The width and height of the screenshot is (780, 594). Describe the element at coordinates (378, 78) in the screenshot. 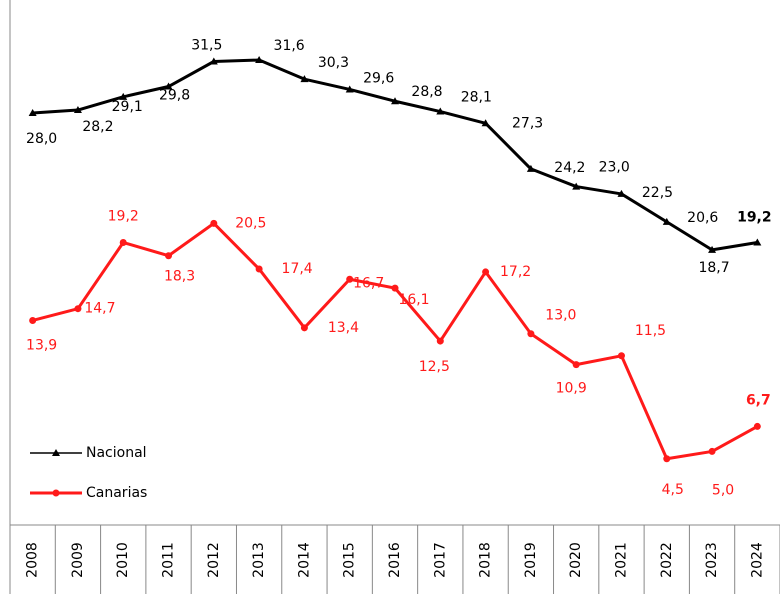

I see `data-label: 29,6` at that location.